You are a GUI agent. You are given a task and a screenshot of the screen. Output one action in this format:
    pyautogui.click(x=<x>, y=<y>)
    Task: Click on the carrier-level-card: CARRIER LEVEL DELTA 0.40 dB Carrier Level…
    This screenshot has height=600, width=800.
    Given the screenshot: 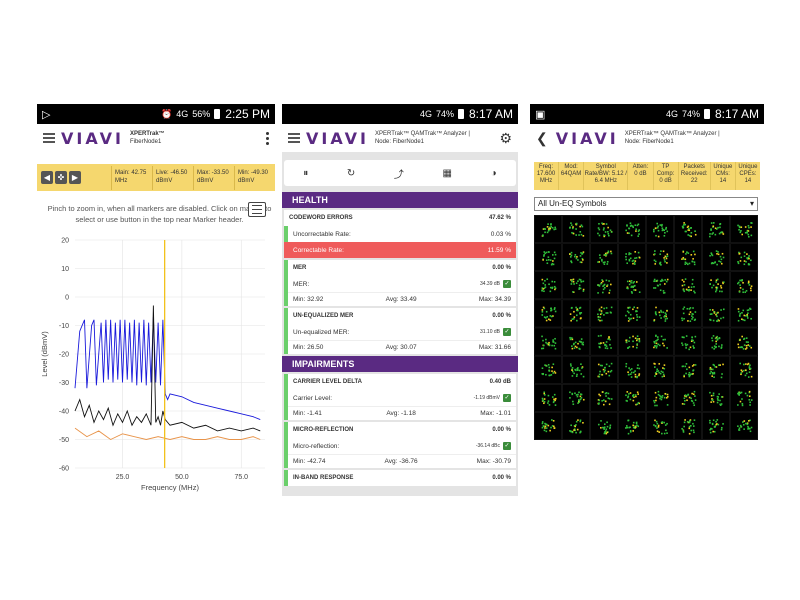 What is the action you would take?
    pyautogui.click(x=400, y=397)
    